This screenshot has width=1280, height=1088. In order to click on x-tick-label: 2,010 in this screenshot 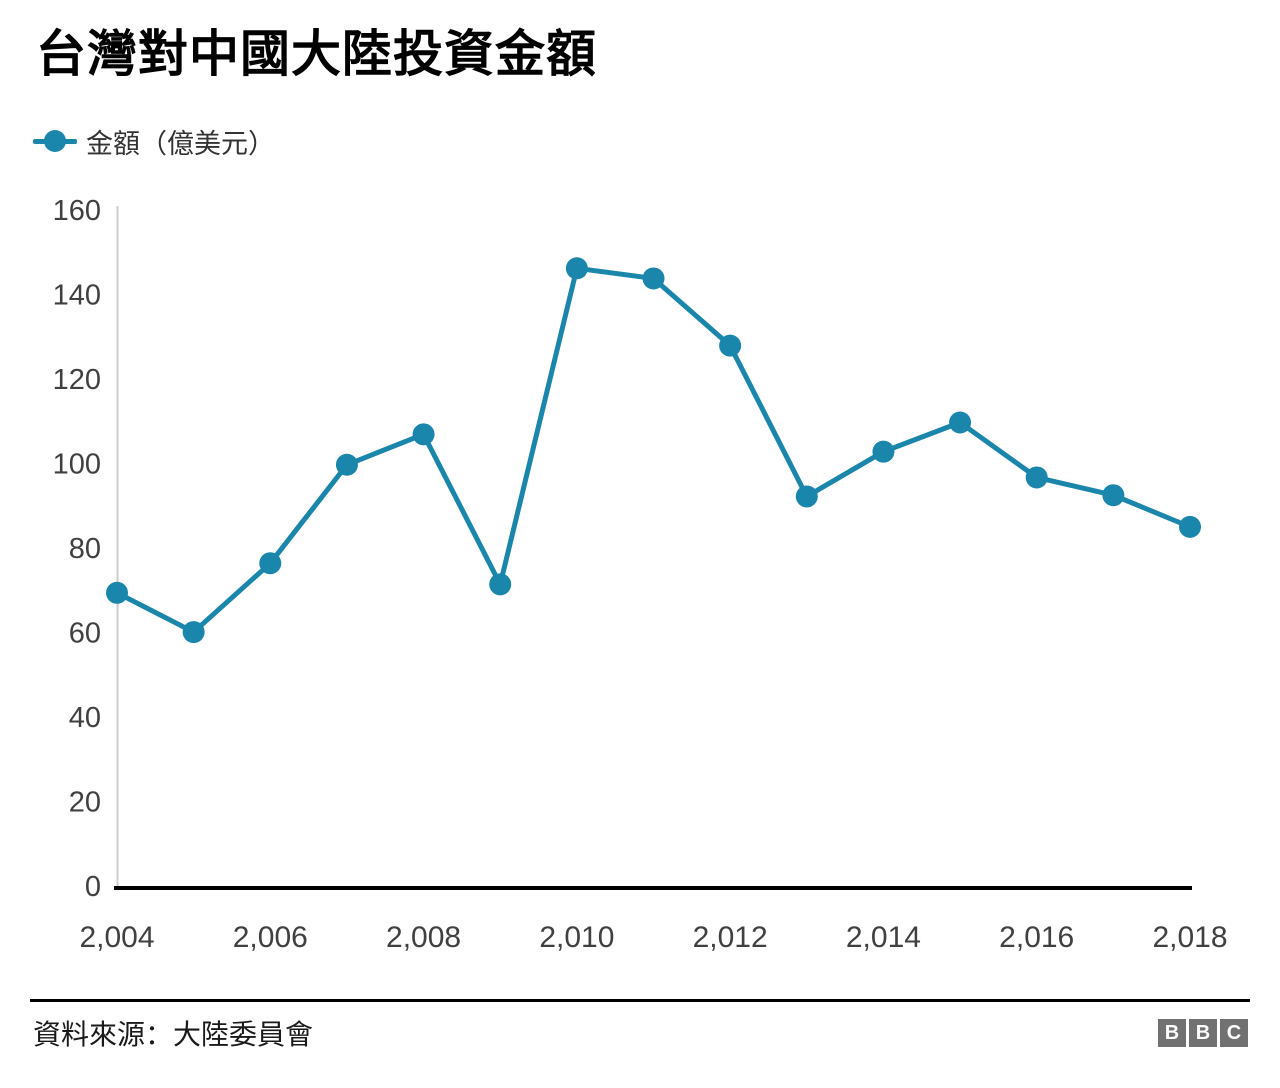, I will do `click(576, 937)`.